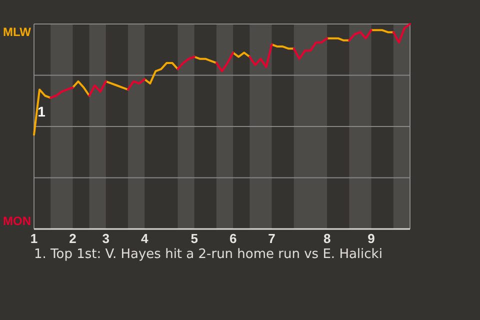 The width and height of the screenshot is (480, 320). What do you see at coordinates (42, 112) in the screenshot?
I see `annotation: 1` at bounding box center [42, 112].